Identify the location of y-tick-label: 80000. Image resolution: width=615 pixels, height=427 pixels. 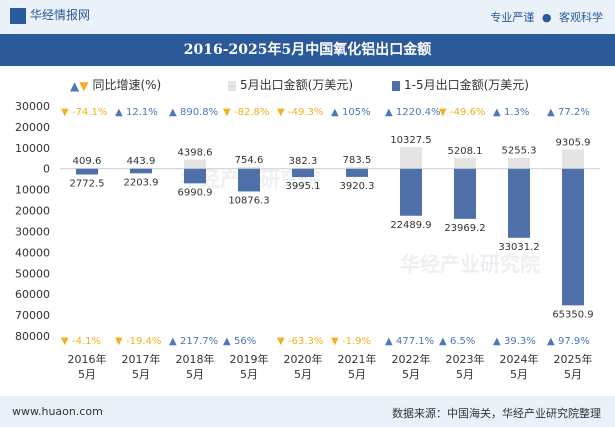
(32, 336).